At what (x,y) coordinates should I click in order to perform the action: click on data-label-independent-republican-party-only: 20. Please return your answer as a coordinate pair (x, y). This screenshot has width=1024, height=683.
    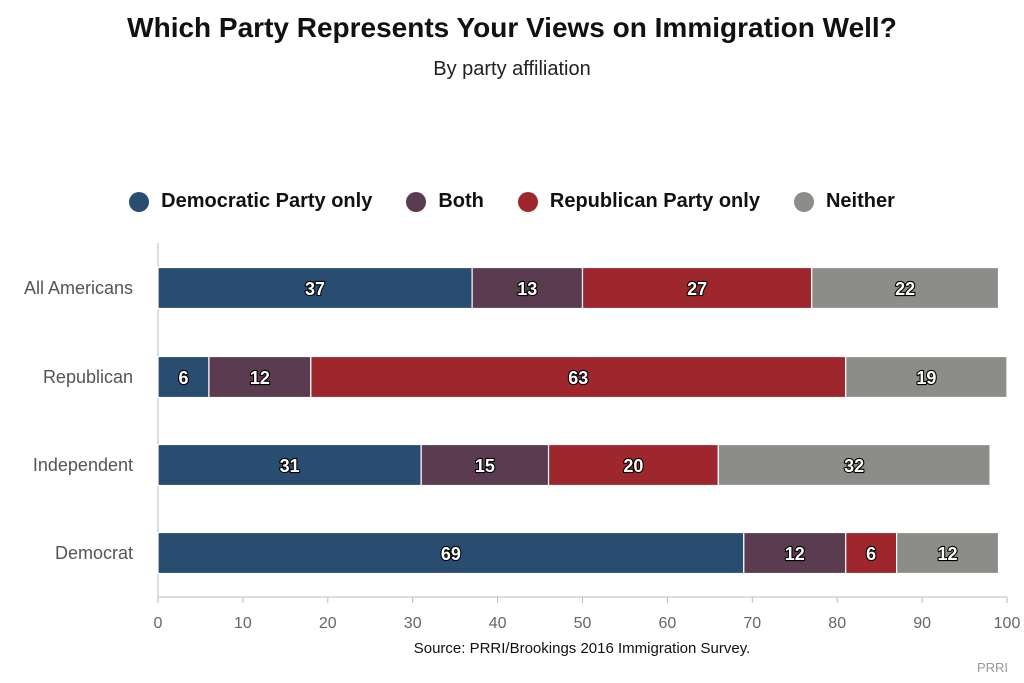
    Looking at the image, I should click on (633, 466).